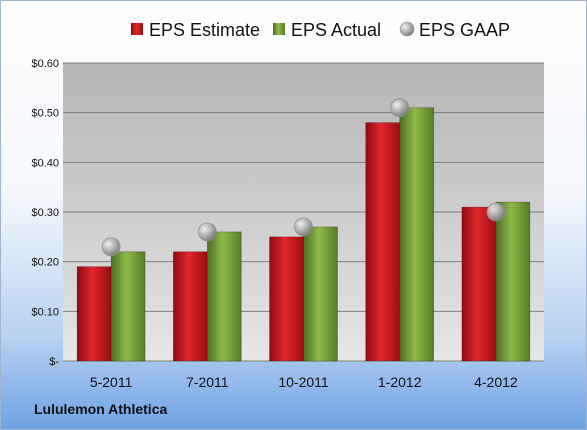 This screenshot has width=587, height=430. I want to click on bar-eps-estimate-4-2012, so click(479, 284).